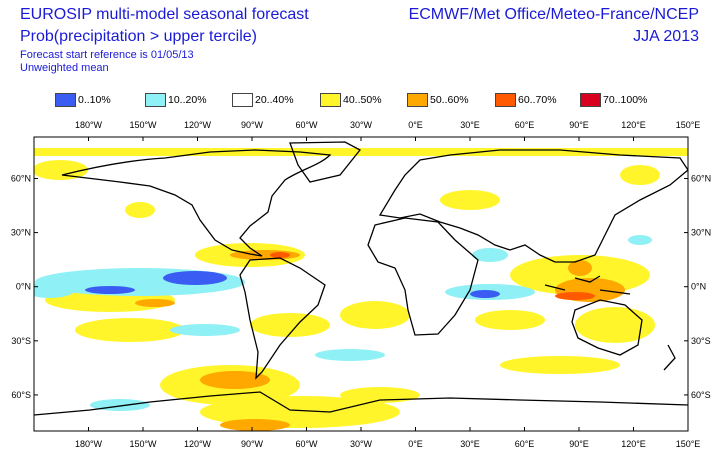 This screenshot has width=723, height=456. I want to click on coastline-indonesia, so click(587, 285).